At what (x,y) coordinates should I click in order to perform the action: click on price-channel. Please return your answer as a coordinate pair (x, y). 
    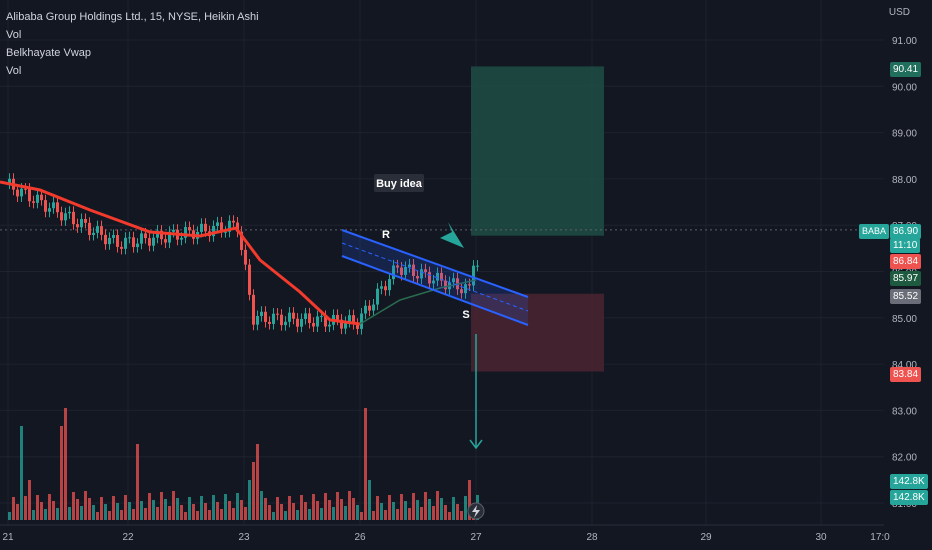
    Looking at the image, I should click on (435, 277).